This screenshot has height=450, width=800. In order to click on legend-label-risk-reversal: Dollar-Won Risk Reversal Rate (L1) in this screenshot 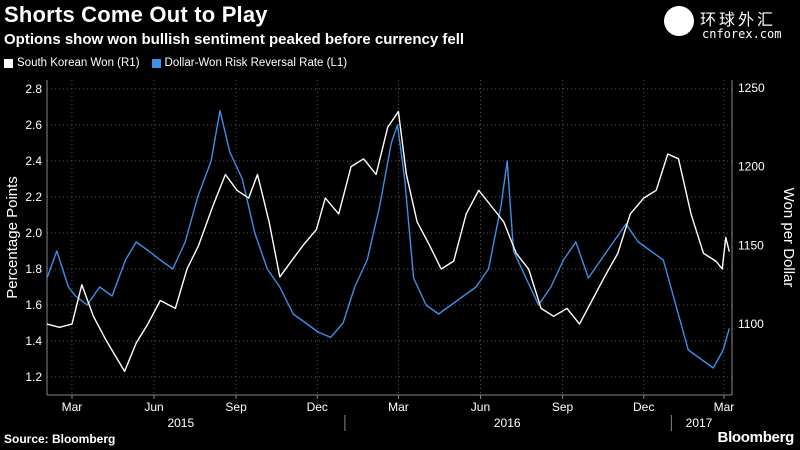, I will do `click(256, 63)`.